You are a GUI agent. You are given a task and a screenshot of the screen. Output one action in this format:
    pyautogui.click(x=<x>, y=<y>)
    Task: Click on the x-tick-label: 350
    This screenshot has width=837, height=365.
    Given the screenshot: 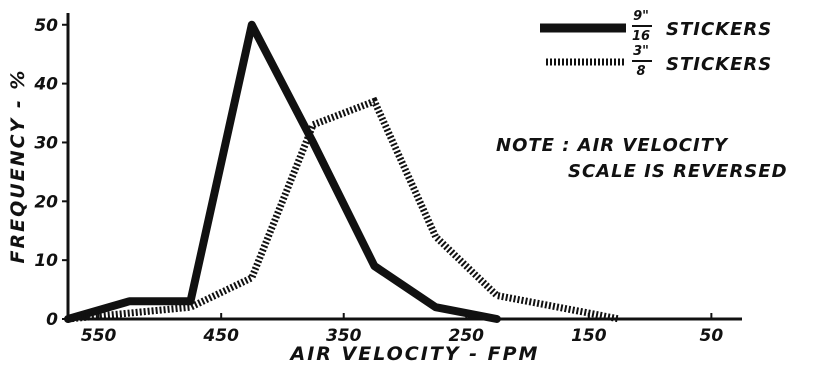 What is the action you would take?
    pyautogui.click(x=344, y=336)
    